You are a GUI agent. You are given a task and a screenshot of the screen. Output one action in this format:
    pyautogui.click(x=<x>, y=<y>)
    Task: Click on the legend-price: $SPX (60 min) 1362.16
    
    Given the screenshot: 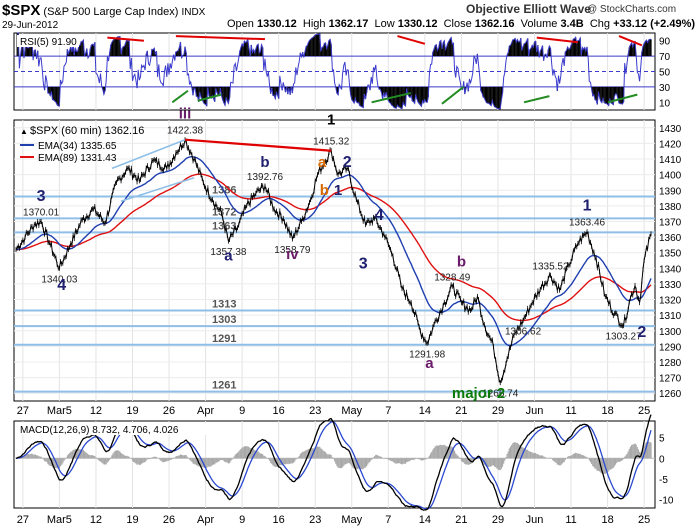 What is the action you would take?
    pyautogui.click(x=87, y=131)
    